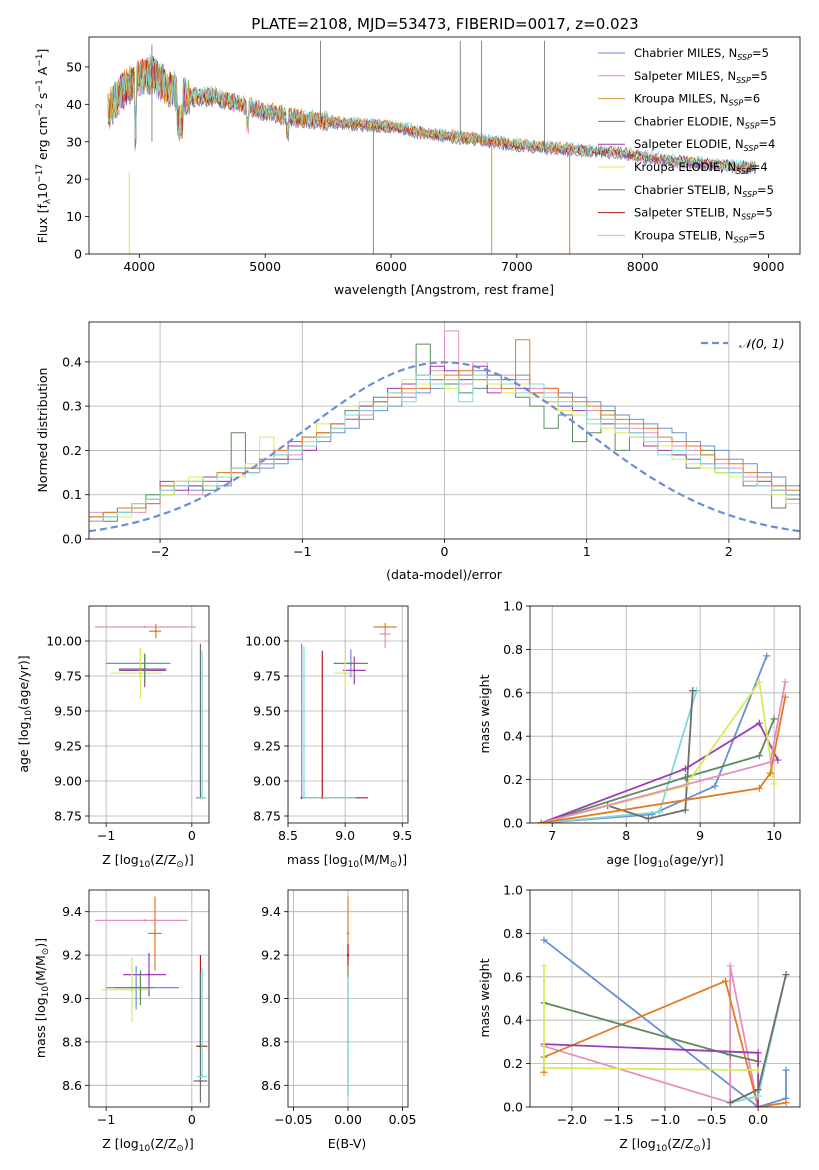  Describe the element at coordinates (403, 1119) in the screenshot. I see `x-tick-label: 0.05` at that location.